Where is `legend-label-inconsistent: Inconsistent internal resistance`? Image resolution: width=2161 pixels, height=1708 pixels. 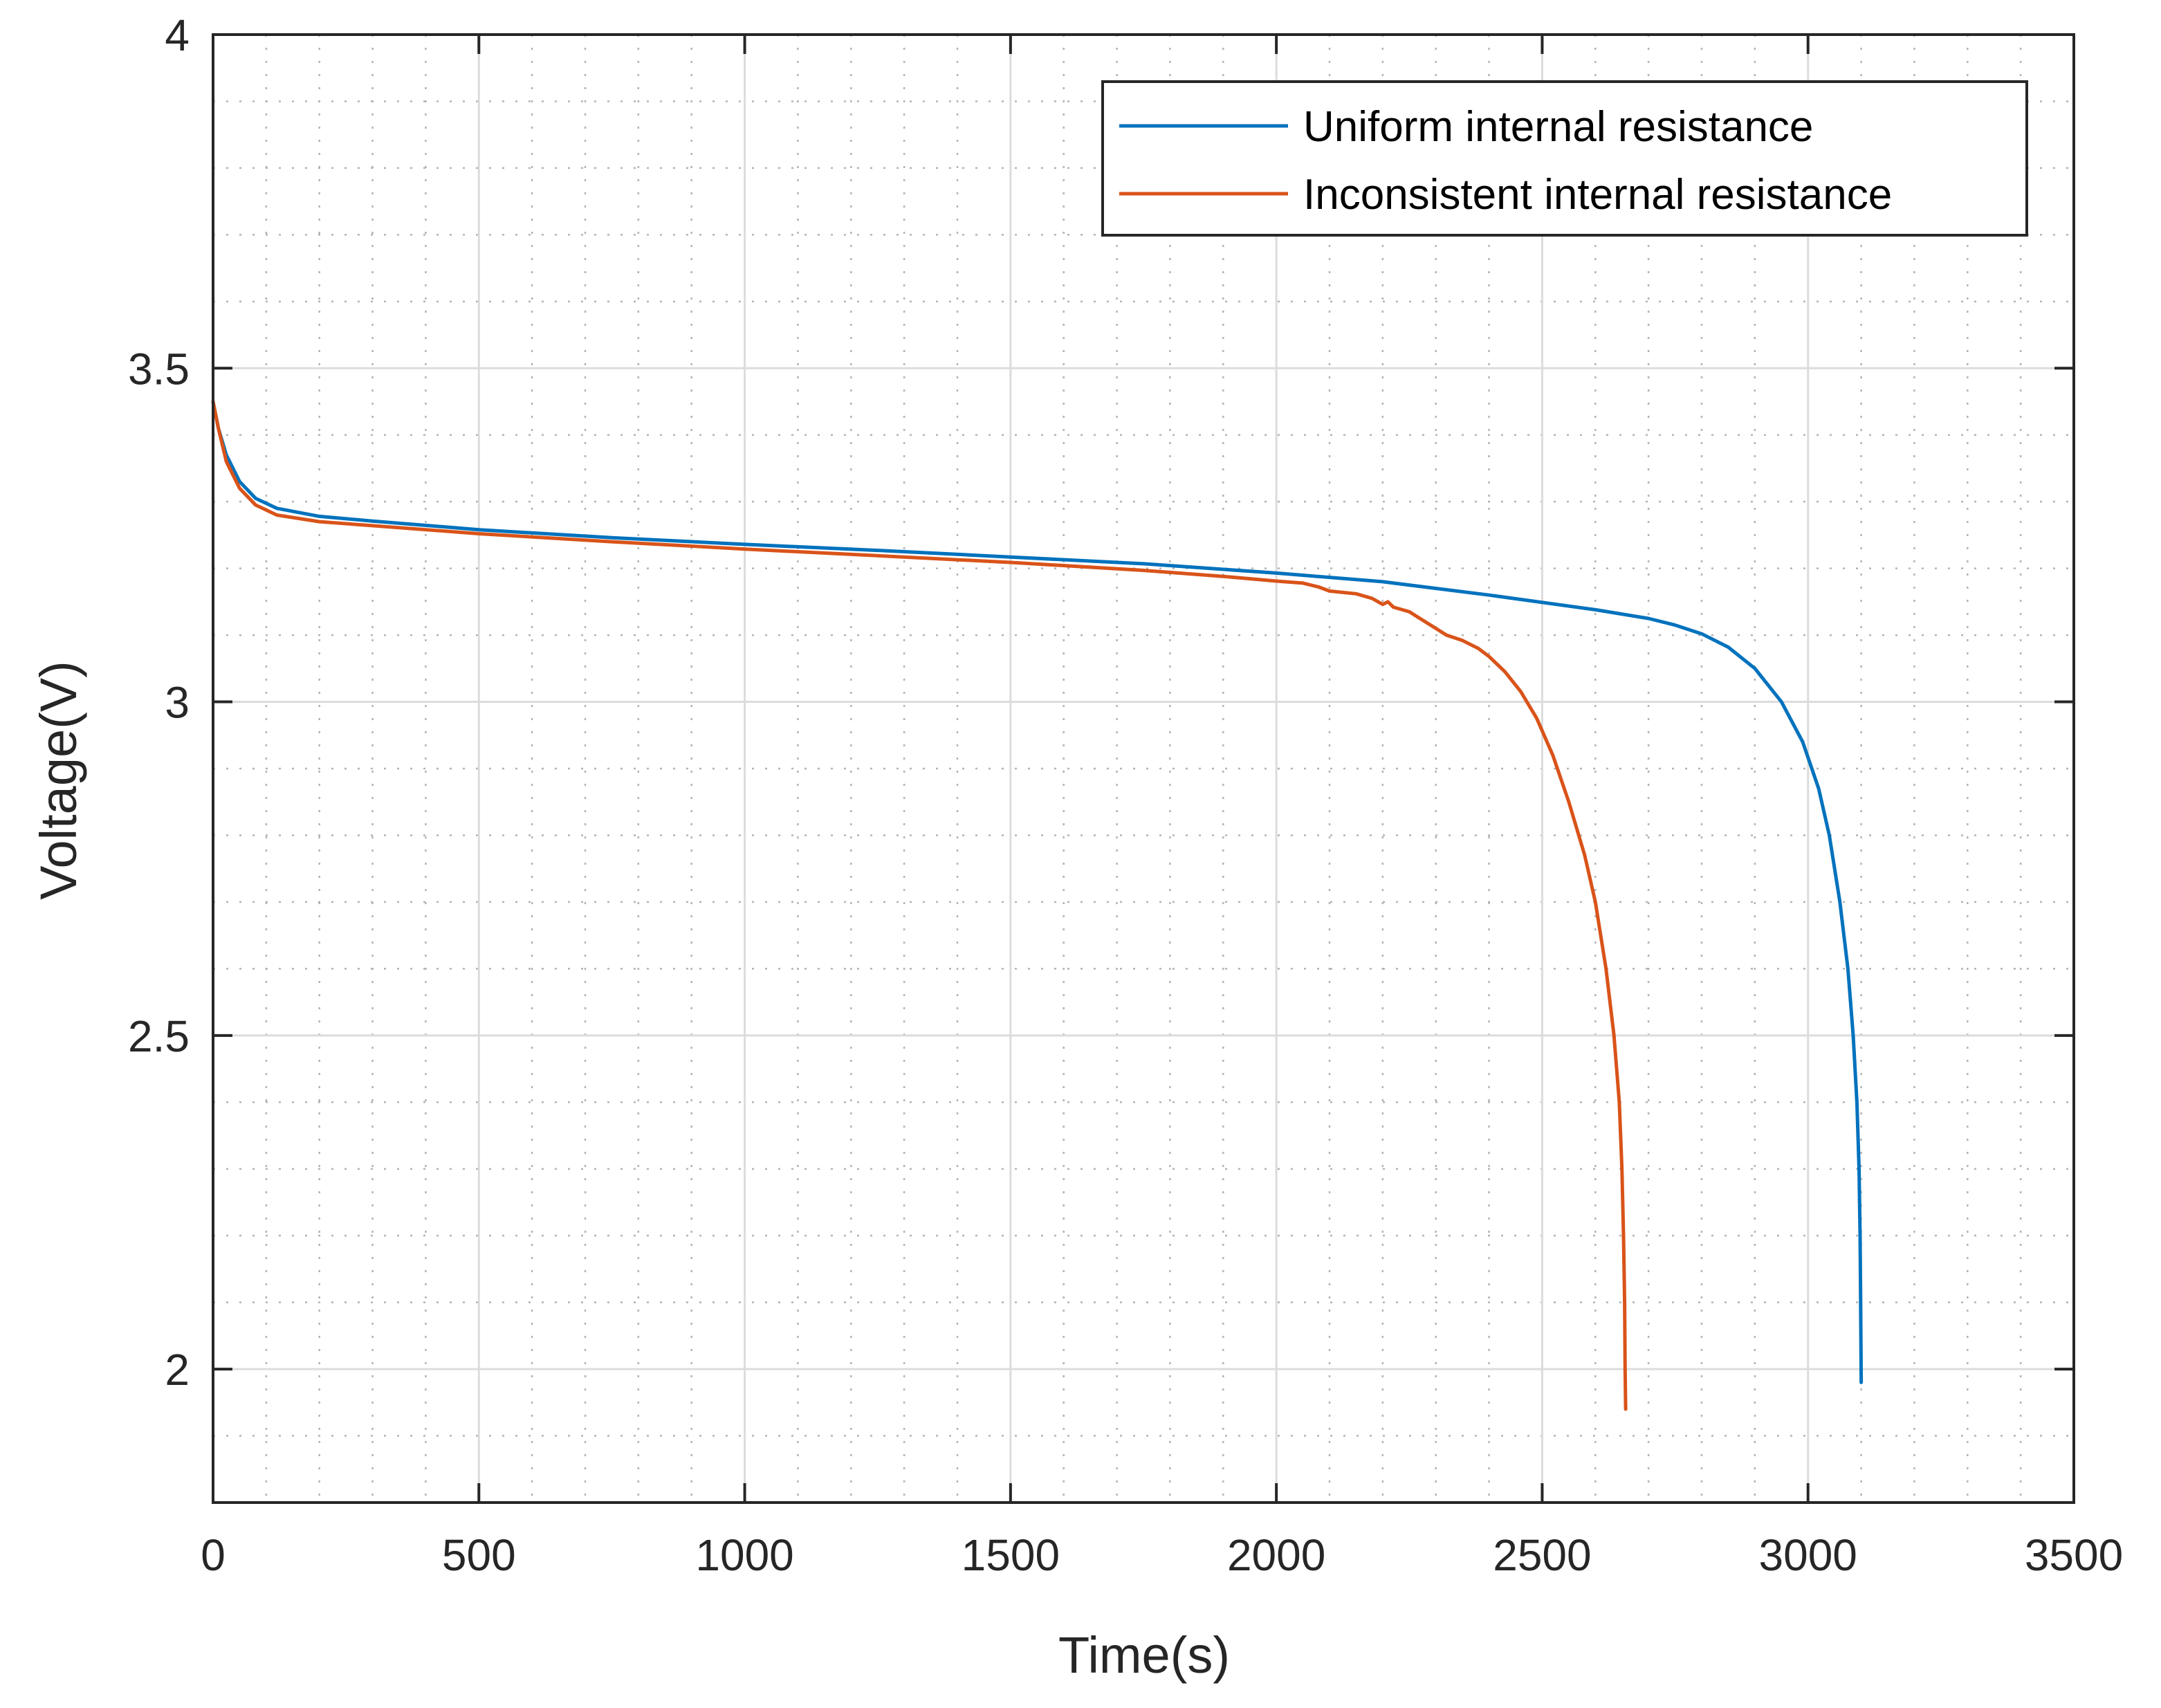
legend-label-inconsistent: Inconsistent internal resistance is located at coordinates (1597, 195).